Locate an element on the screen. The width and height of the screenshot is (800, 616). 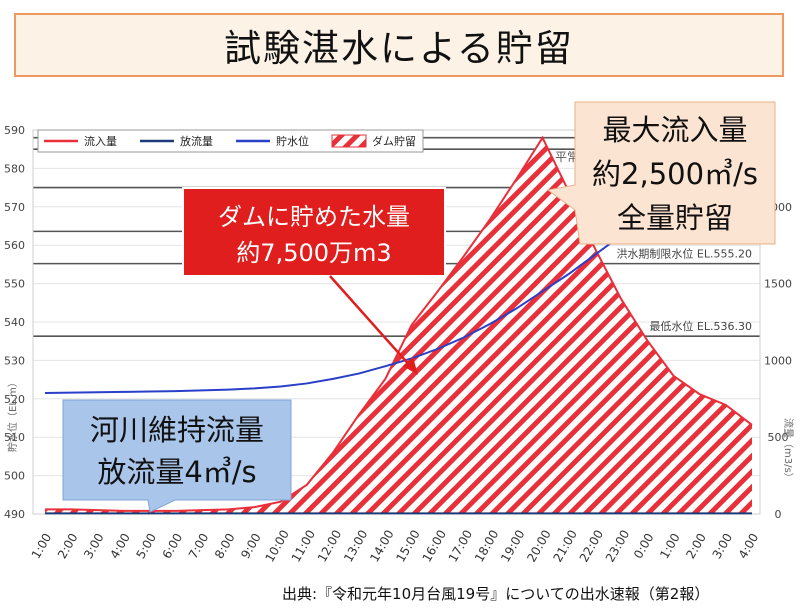
storage-callout-arrowhead is located at coordinates (410, 366).